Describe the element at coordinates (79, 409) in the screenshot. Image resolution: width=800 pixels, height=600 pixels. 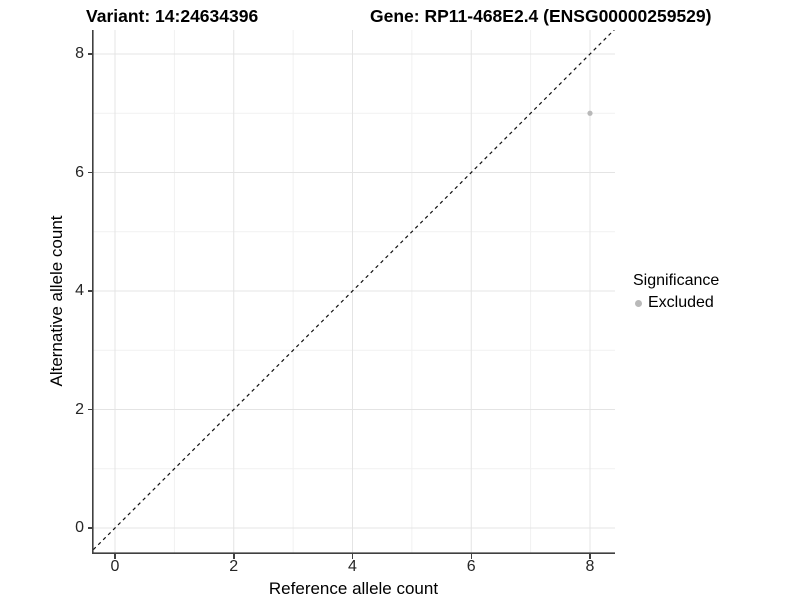
I see `y-tick-label: 2` at that location.